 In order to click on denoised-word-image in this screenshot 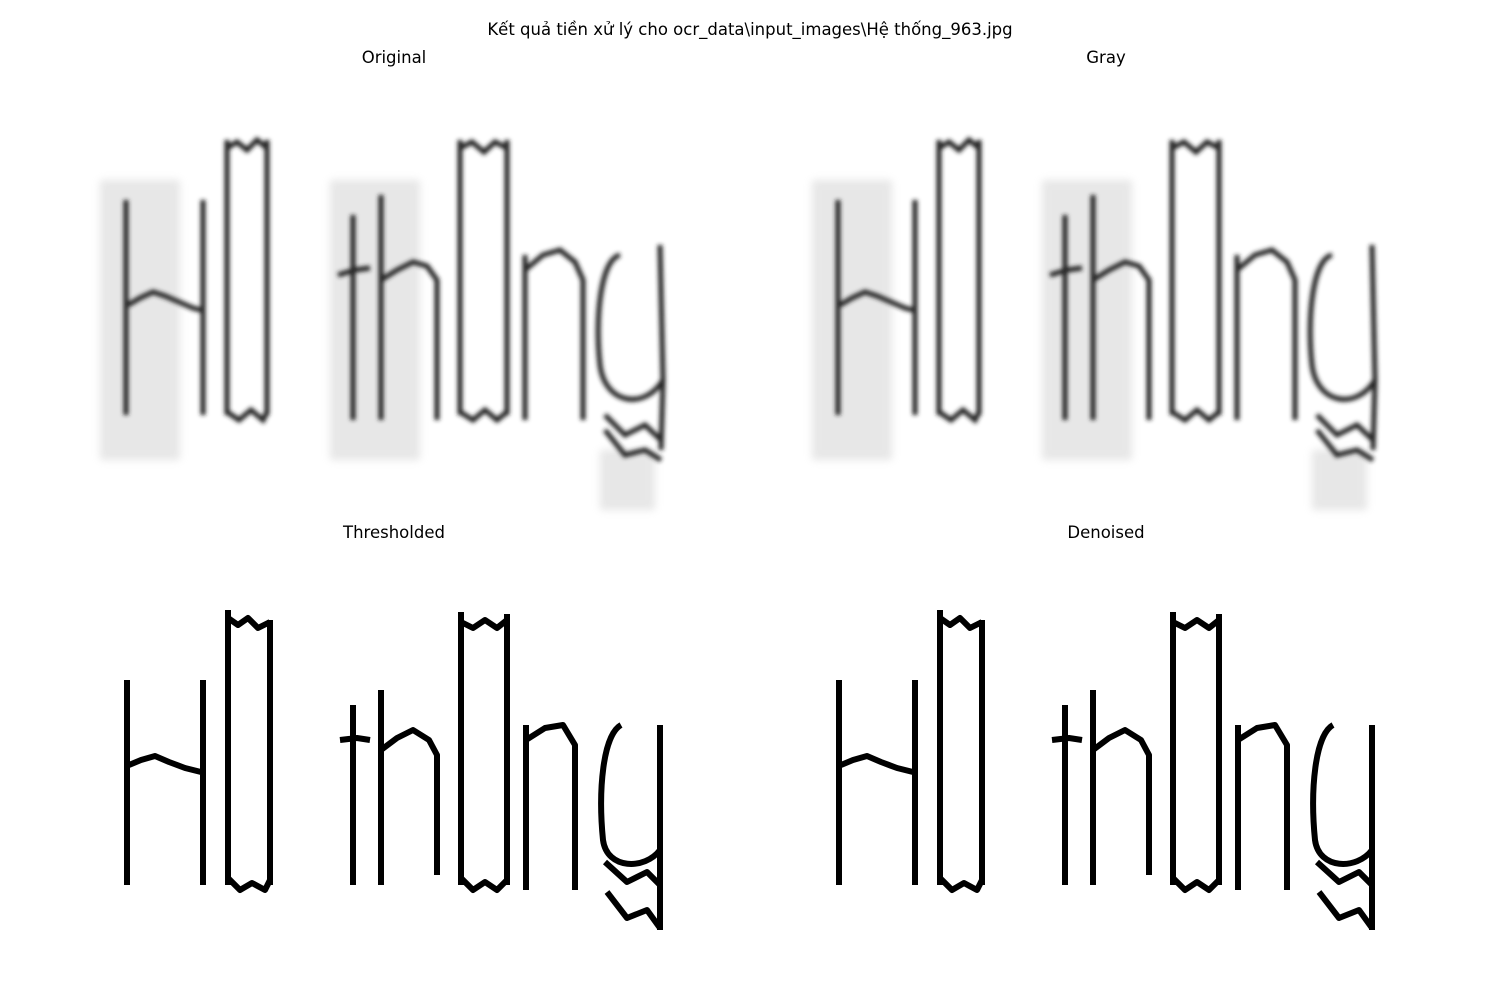, I will do `click(1105, 770)`.